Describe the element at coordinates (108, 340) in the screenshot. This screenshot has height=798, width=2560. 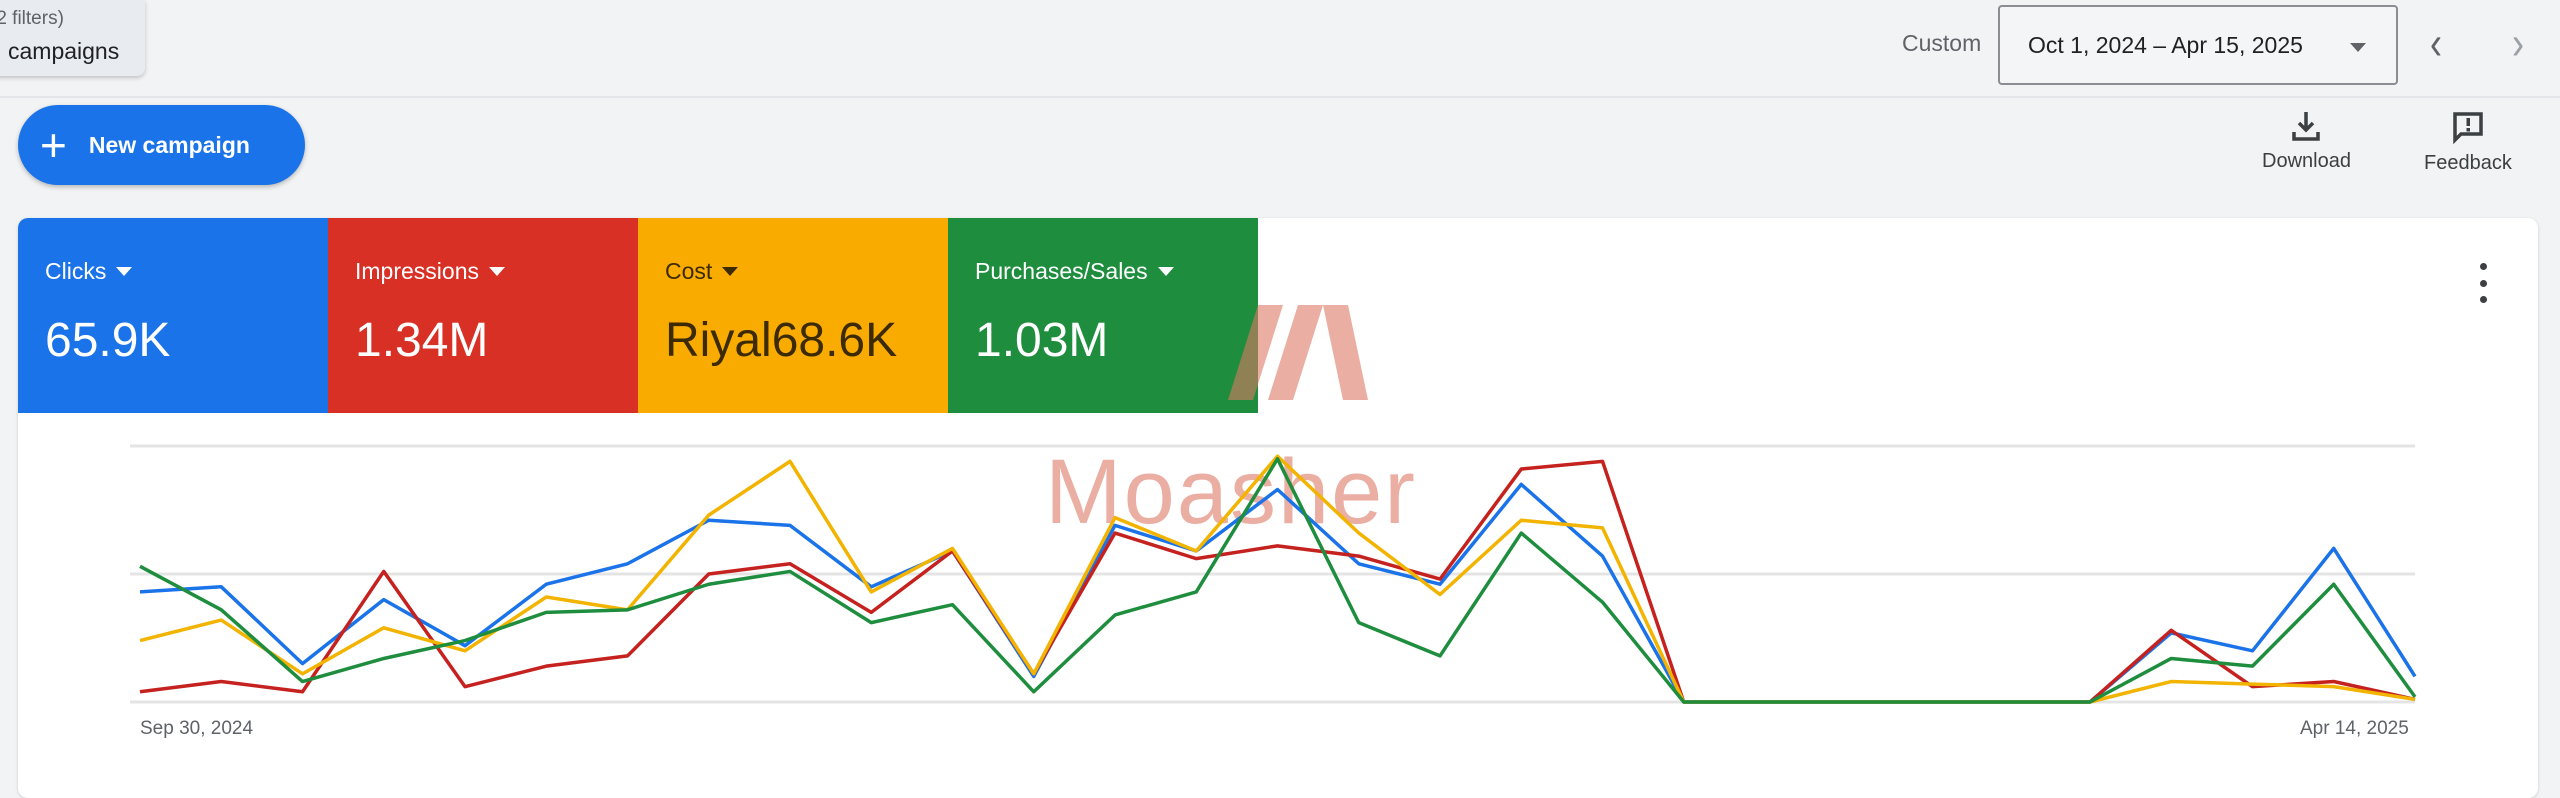
I see `metric-value: 65.9K` at that location.